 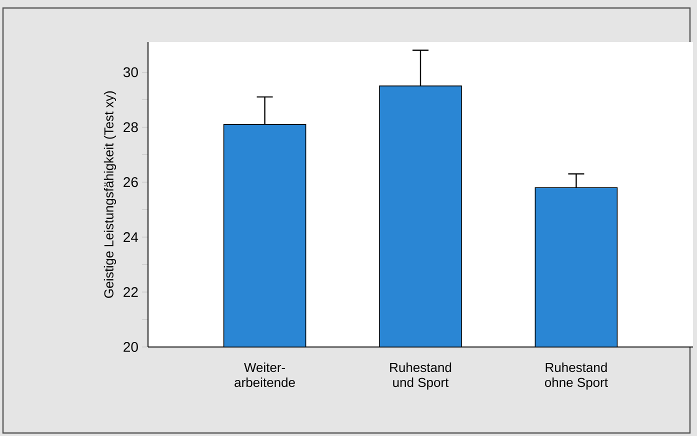 I want to click on y-tick-label: 20, so click(x=131, y=347).